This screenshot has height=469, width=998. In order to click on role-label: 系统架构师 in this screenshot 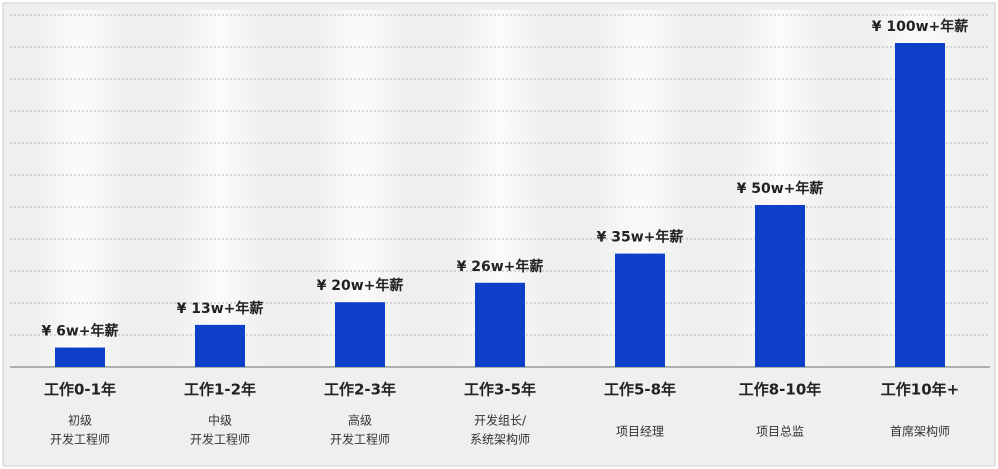, I will do `click(500, 439)`.